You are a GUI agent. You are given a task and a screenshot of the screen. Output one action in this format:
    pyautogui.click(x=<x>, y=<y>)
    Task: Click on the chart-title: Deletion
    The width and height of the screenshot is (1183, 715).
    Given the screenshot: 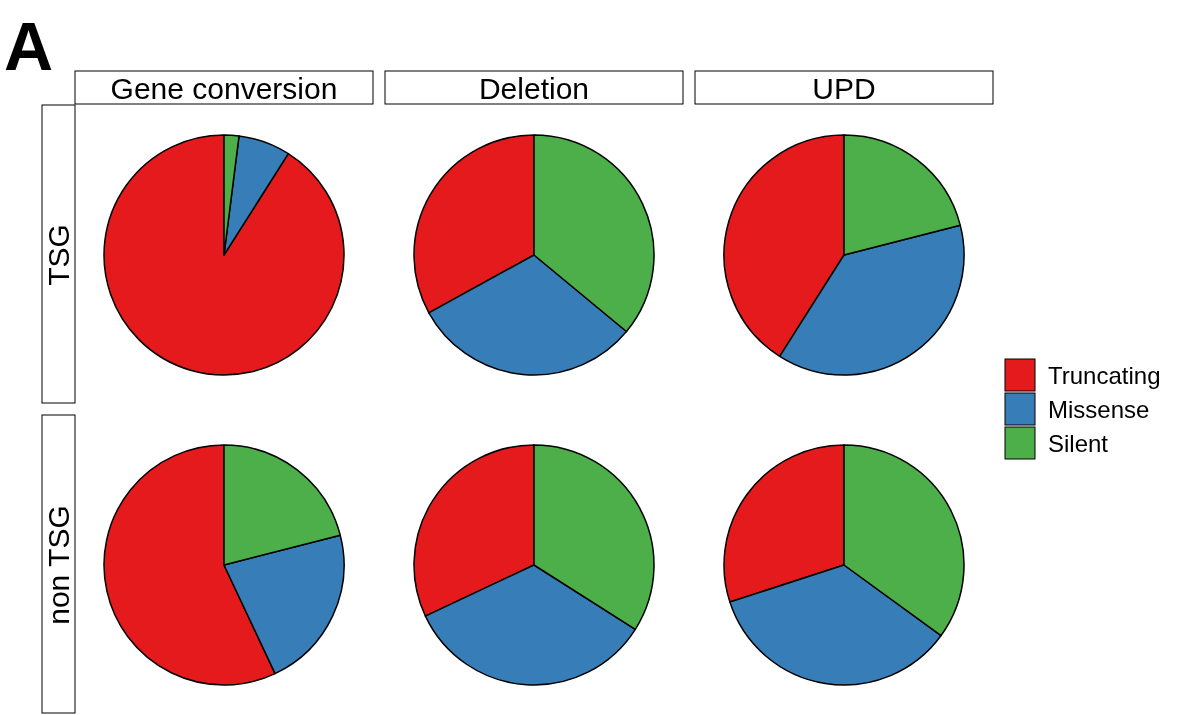 What is the action you would take?
    pyautogui.click(x=534, y=88)
    